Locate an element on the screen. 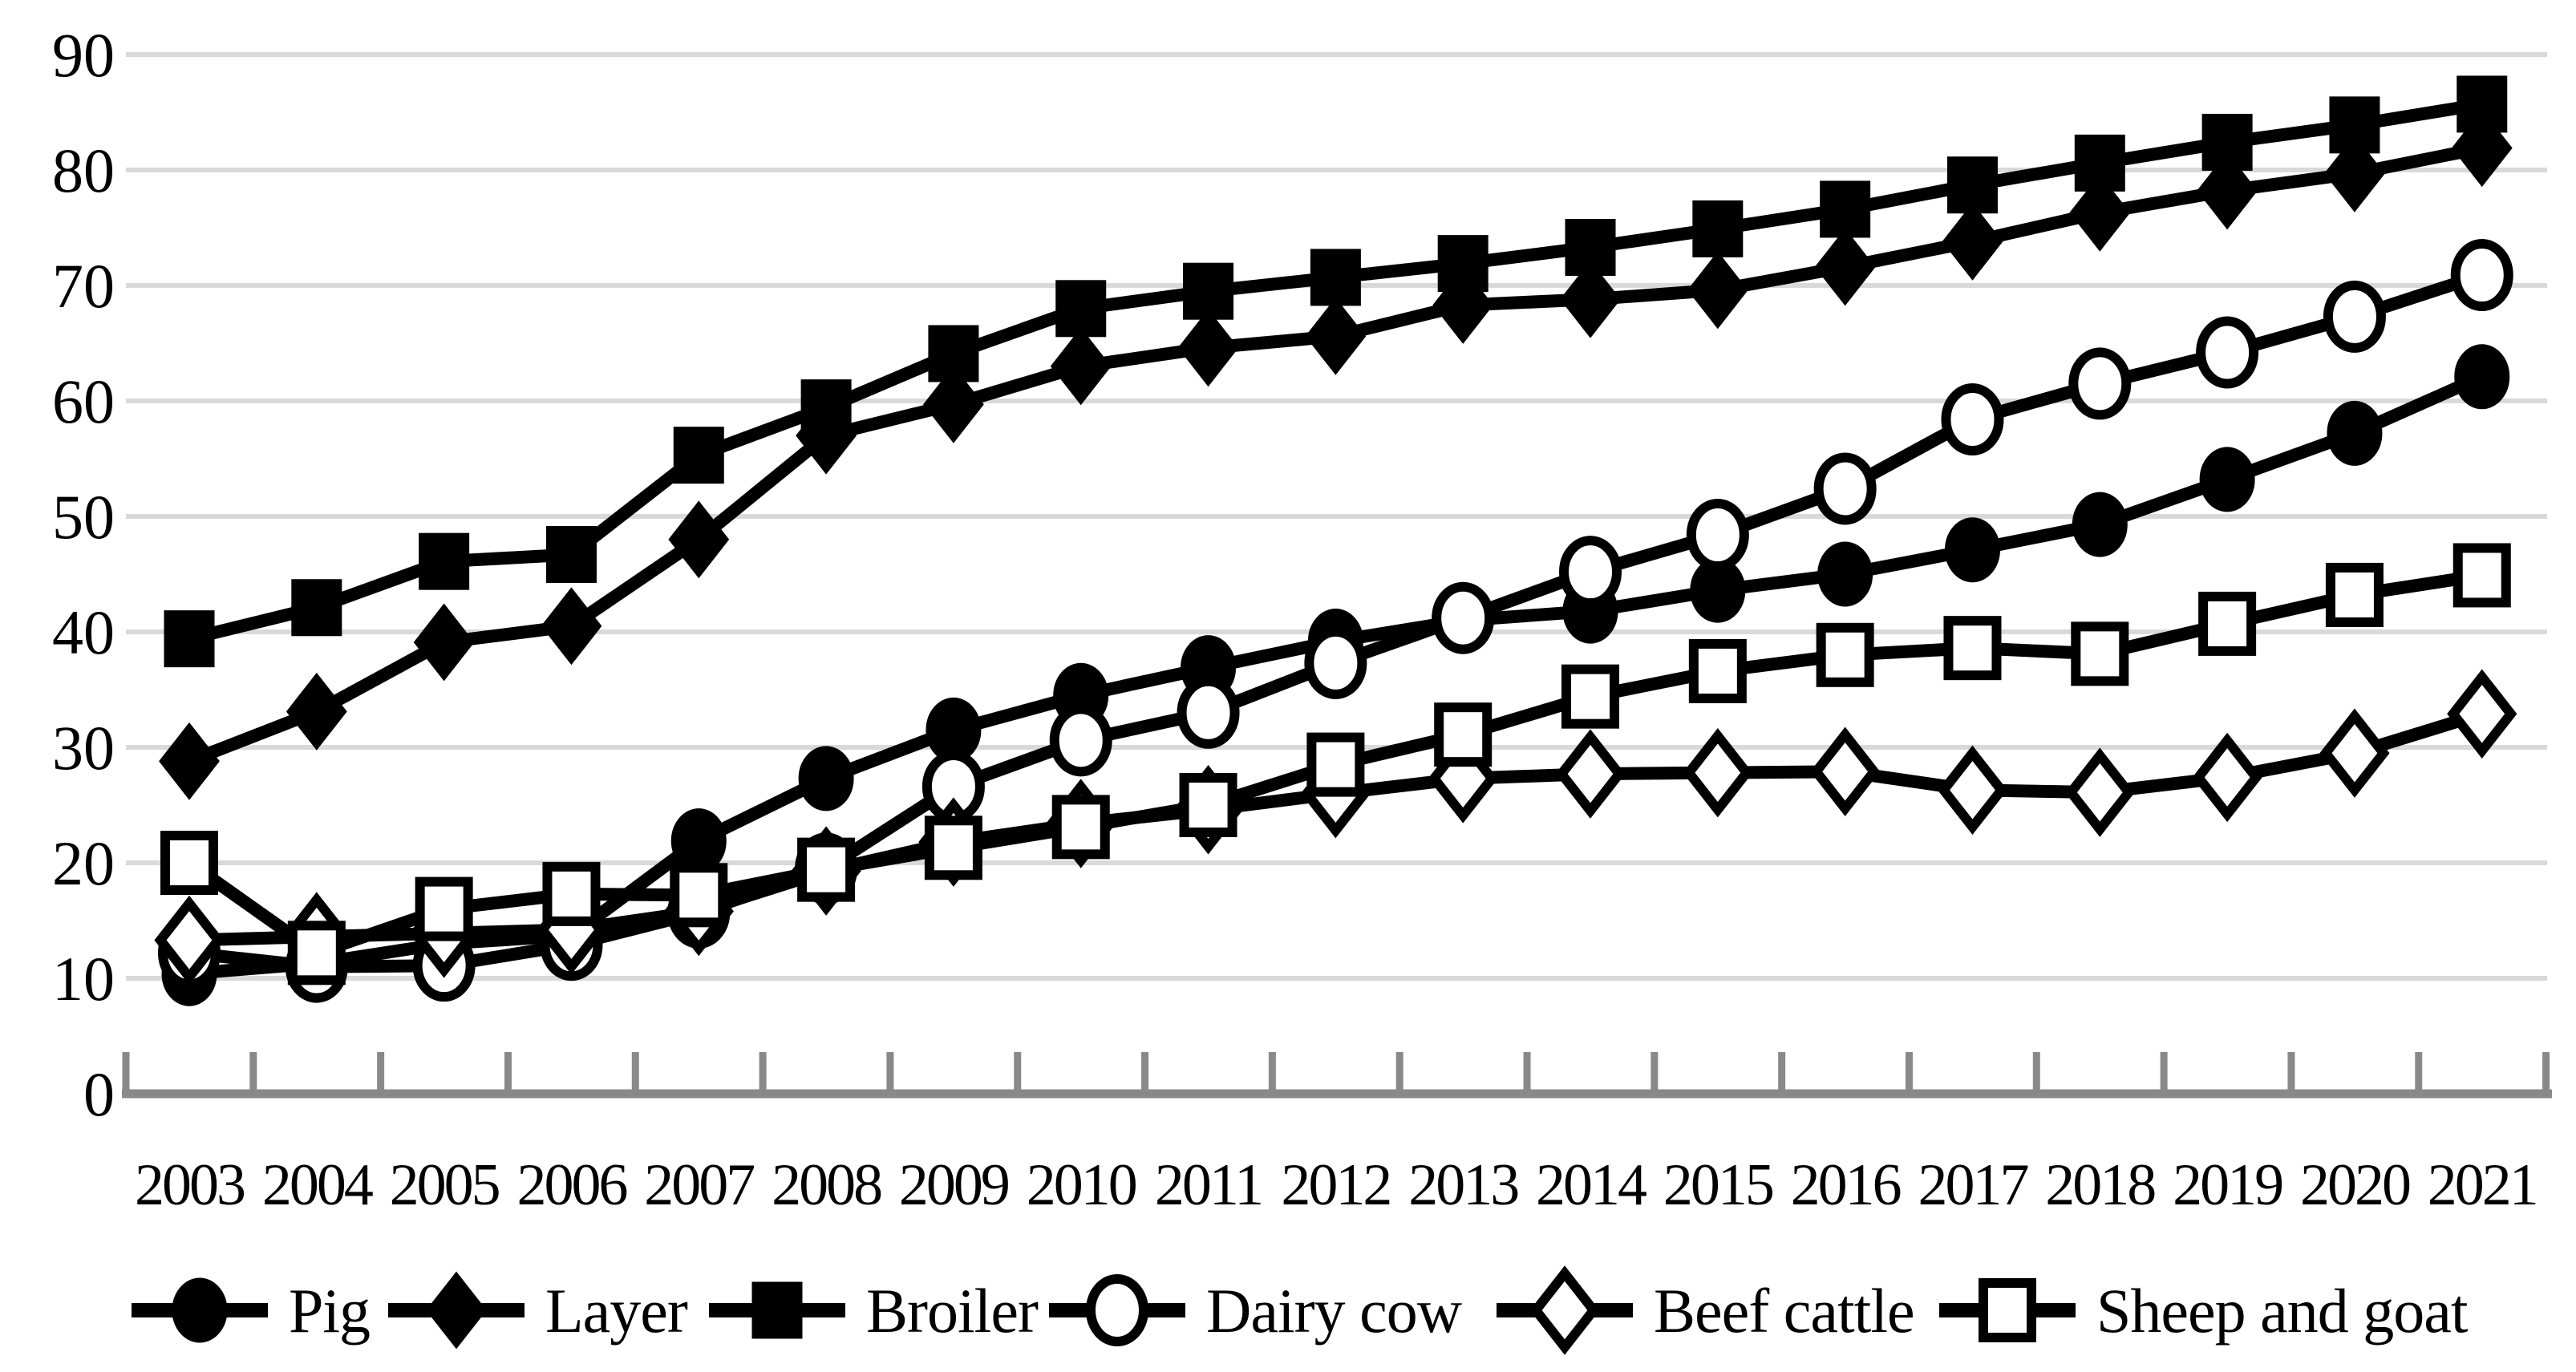 This screenshot has width=2576, height=1372. series-marker-beef-cattle-2017 is located at coordinates (1972, 790).